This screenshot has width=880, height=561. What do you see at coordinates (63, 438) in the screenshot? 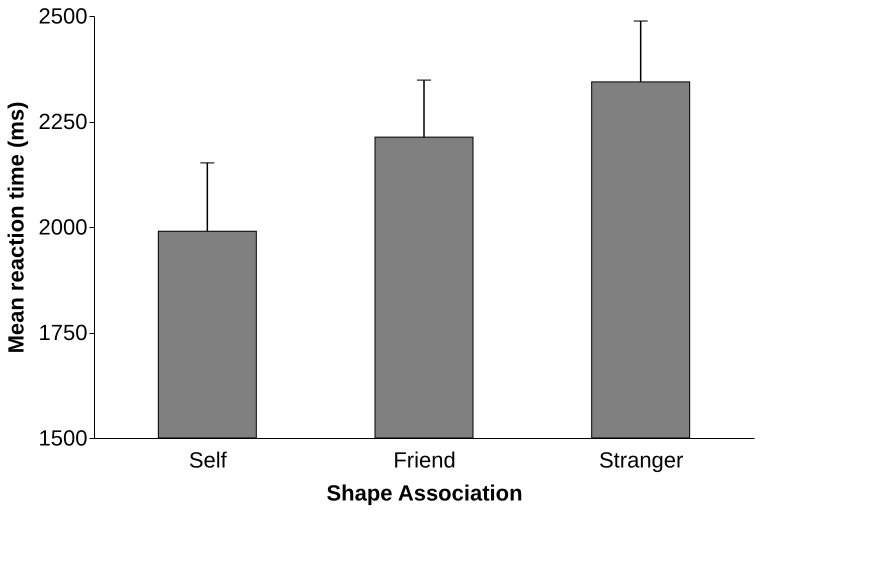
I see `y-tick-label: 1500` at bounding box center [63, 438].